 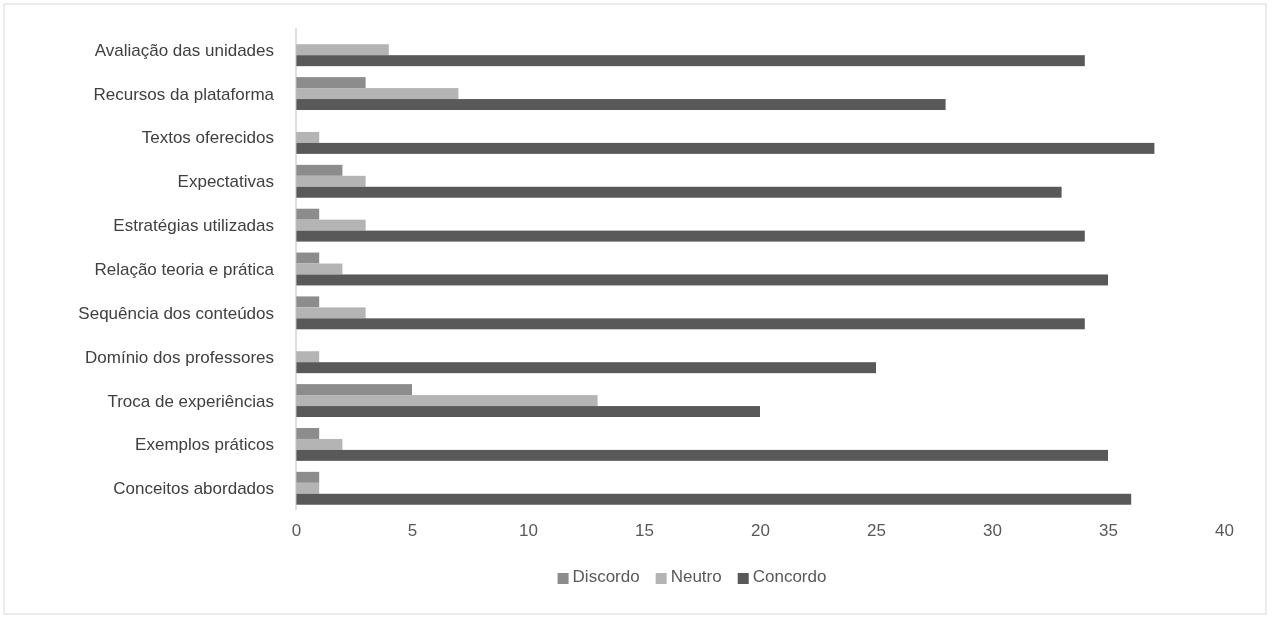 What do you see at coordinates (204, 445) in the screenshot?
I see `y-tick-label: Exemplos práticos` at bounding box center [204, 445].